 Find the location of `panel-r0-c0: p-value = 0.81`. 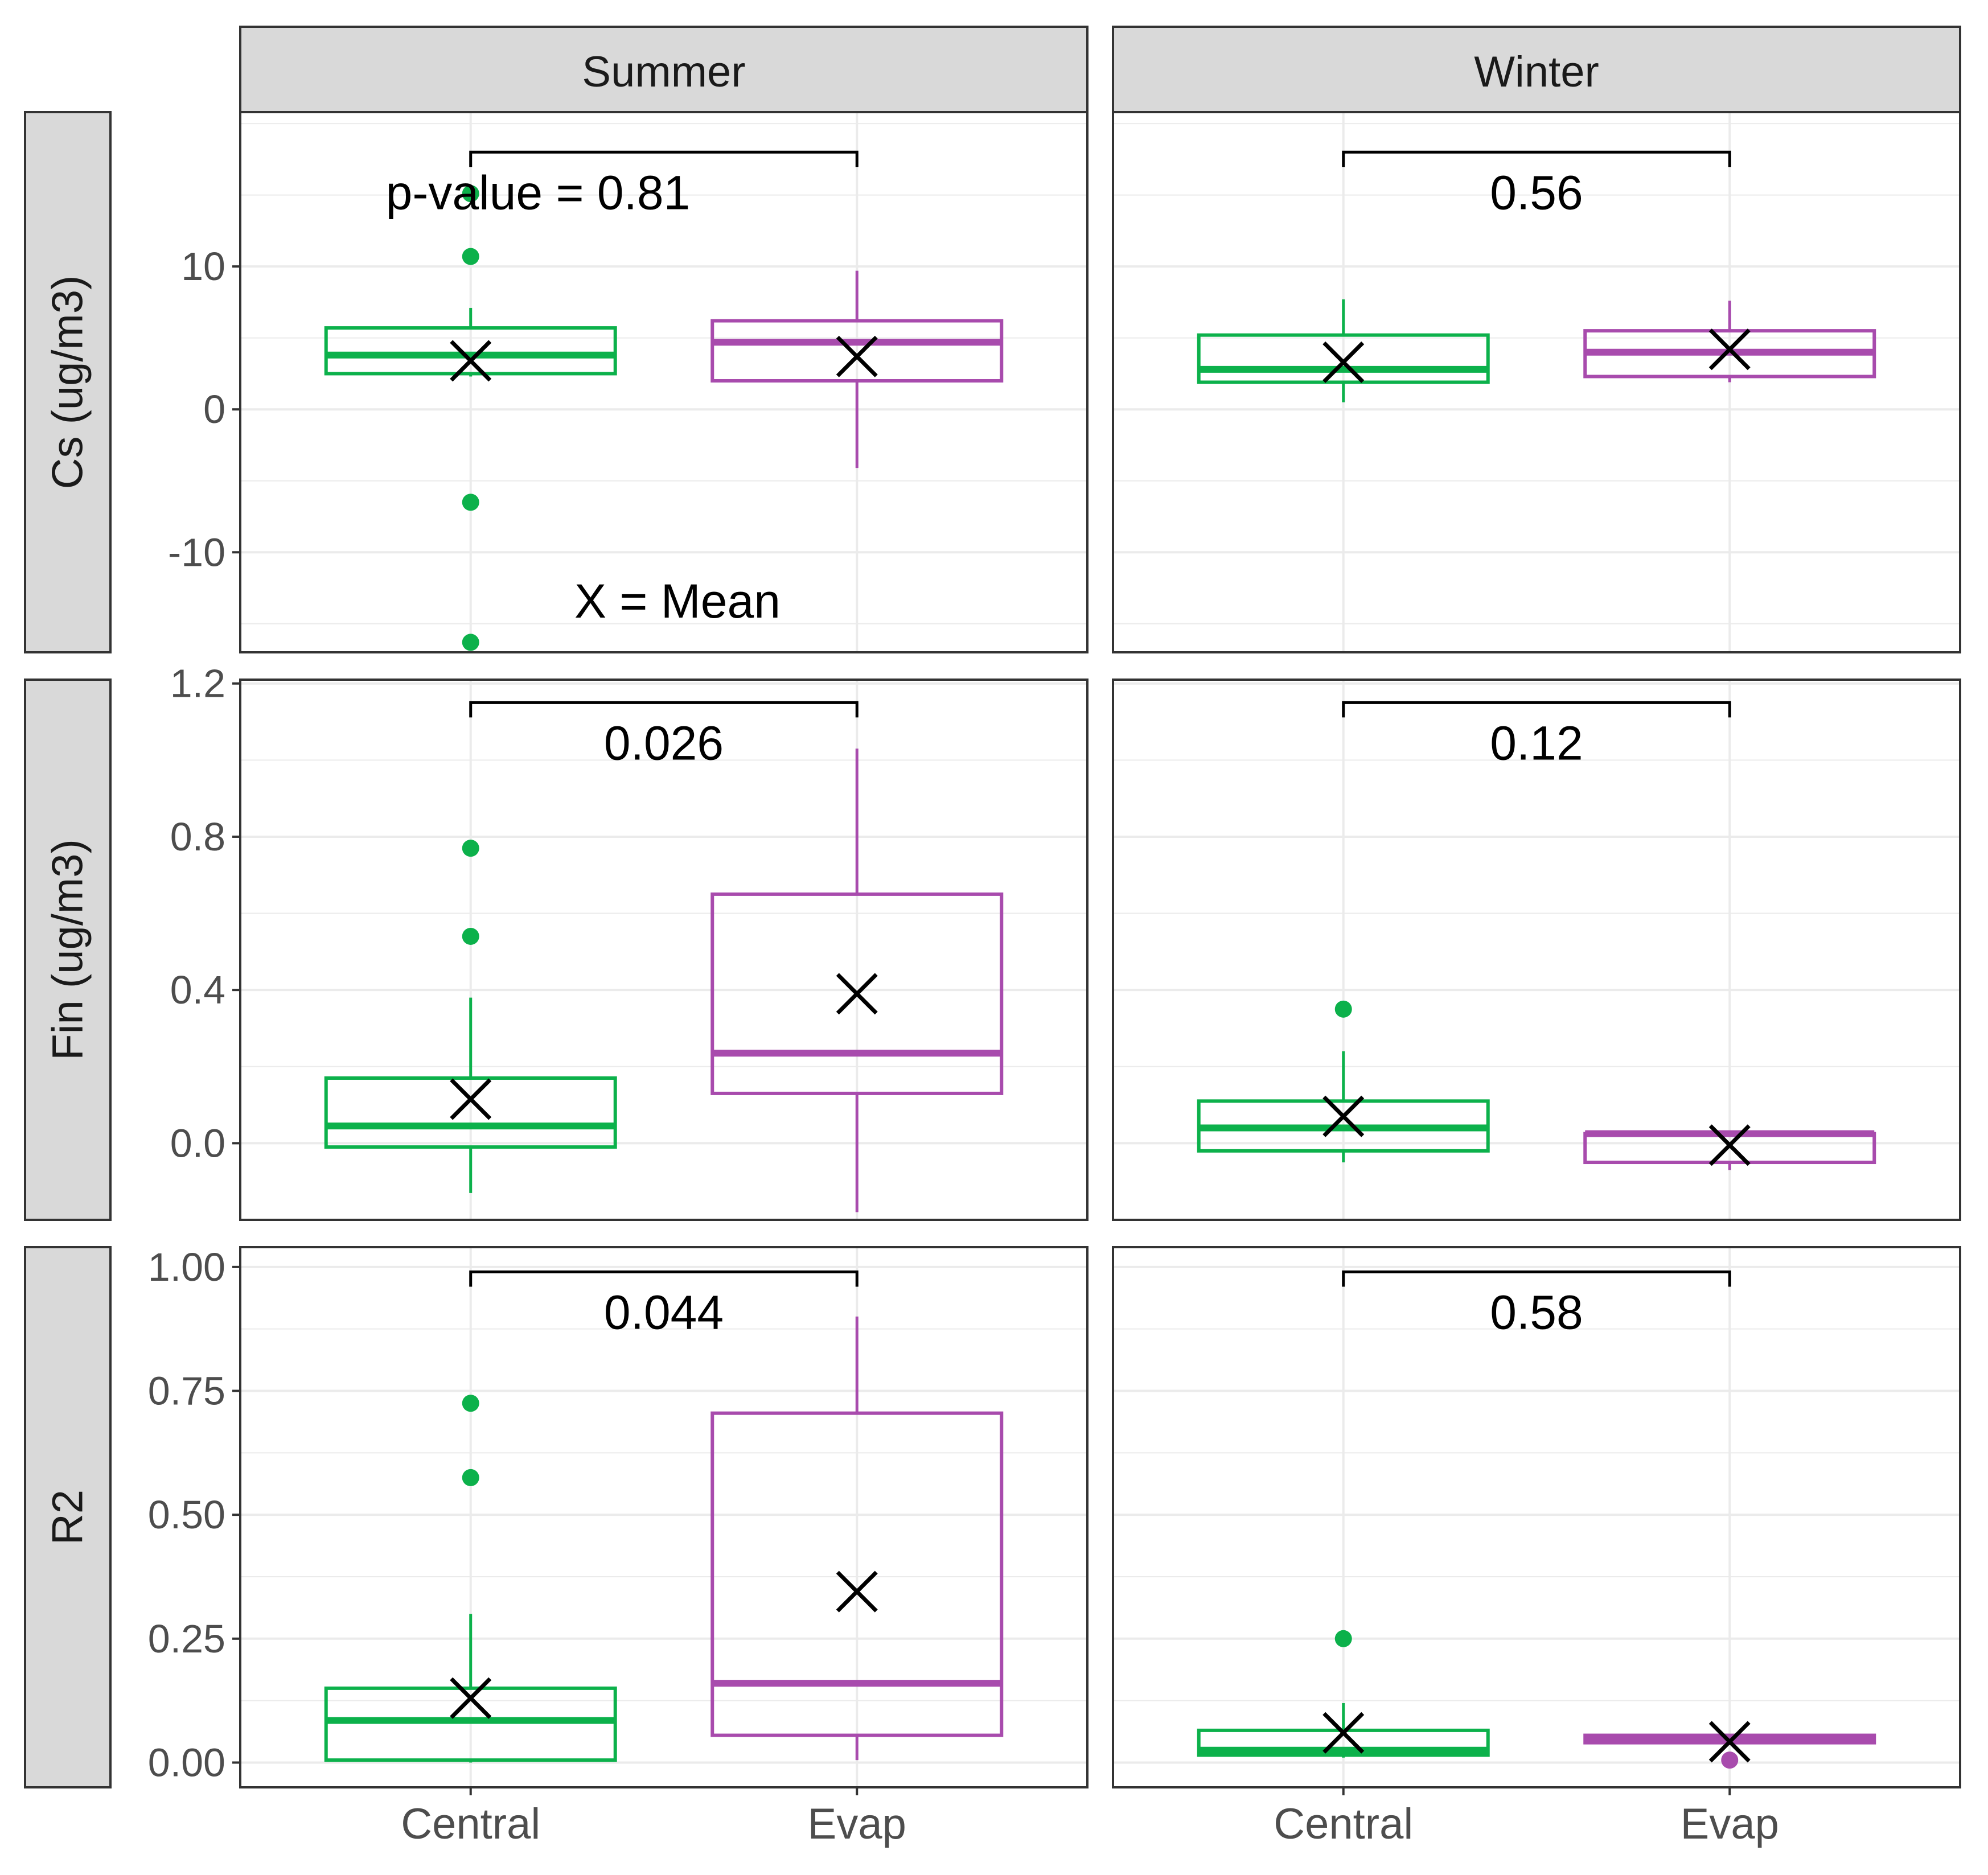

panel-r0-c0: p-value = 0.81 is located at coordinates (664, 382).